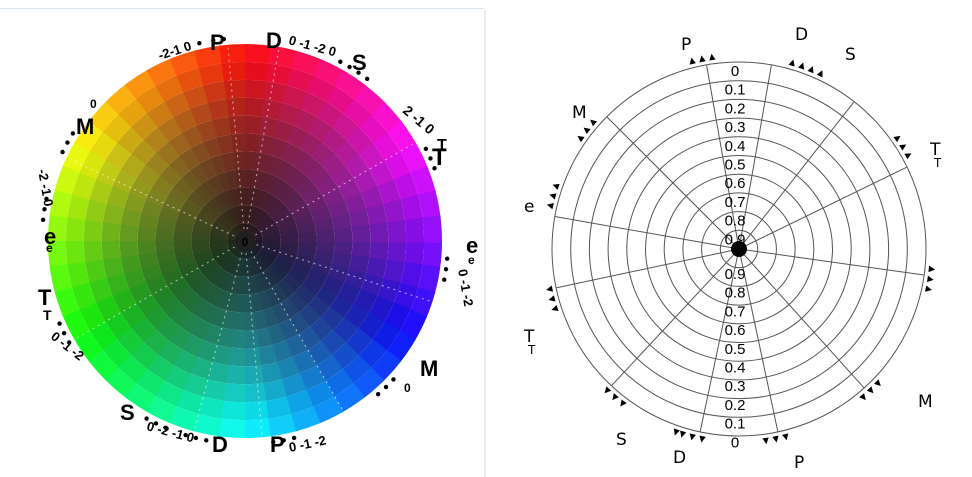  What do you see at coordinates (472, 245) in the screenshot?
I see `hue-label-e-right: e` at bounding box center [472, 245].